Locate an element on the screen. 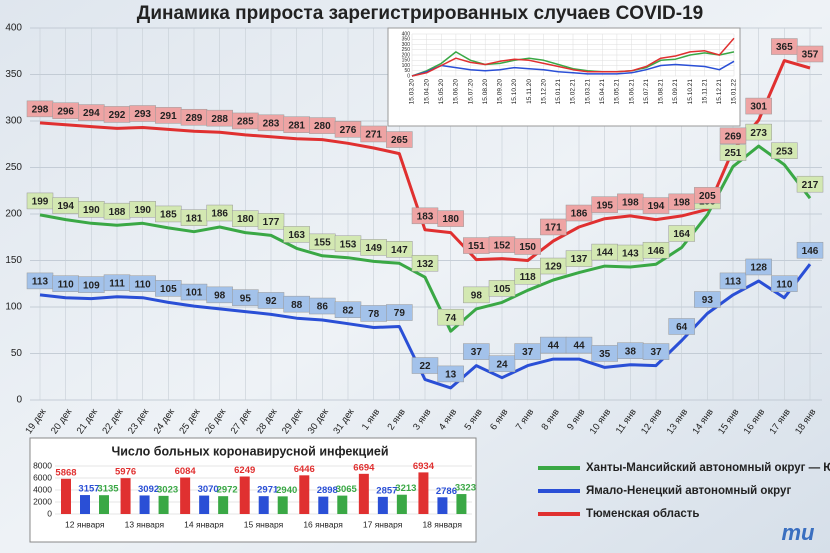 The height and width of the screenshot is (553, 830). legend-label: Ямало-Ненецкий автономный округ is located at coordinates (688, 491).